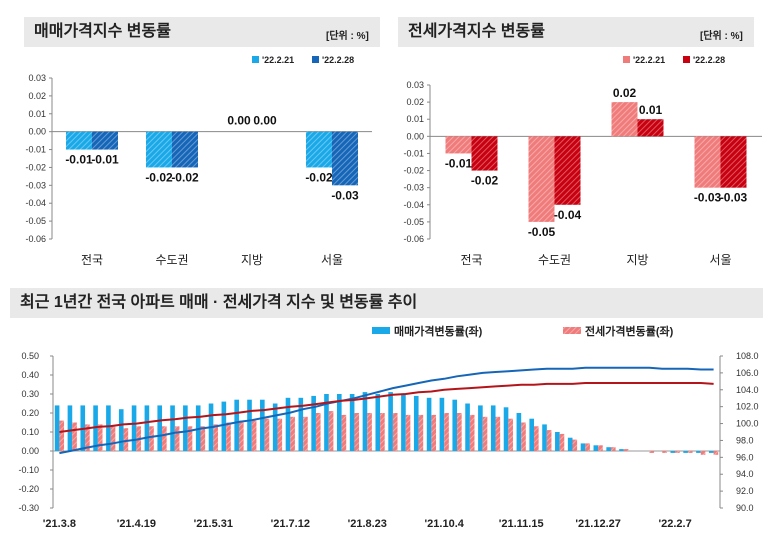 The height and width of the screenshot is (544, 773). I want to click on sale-y-tick-label: 0.00, so click(37, 132).